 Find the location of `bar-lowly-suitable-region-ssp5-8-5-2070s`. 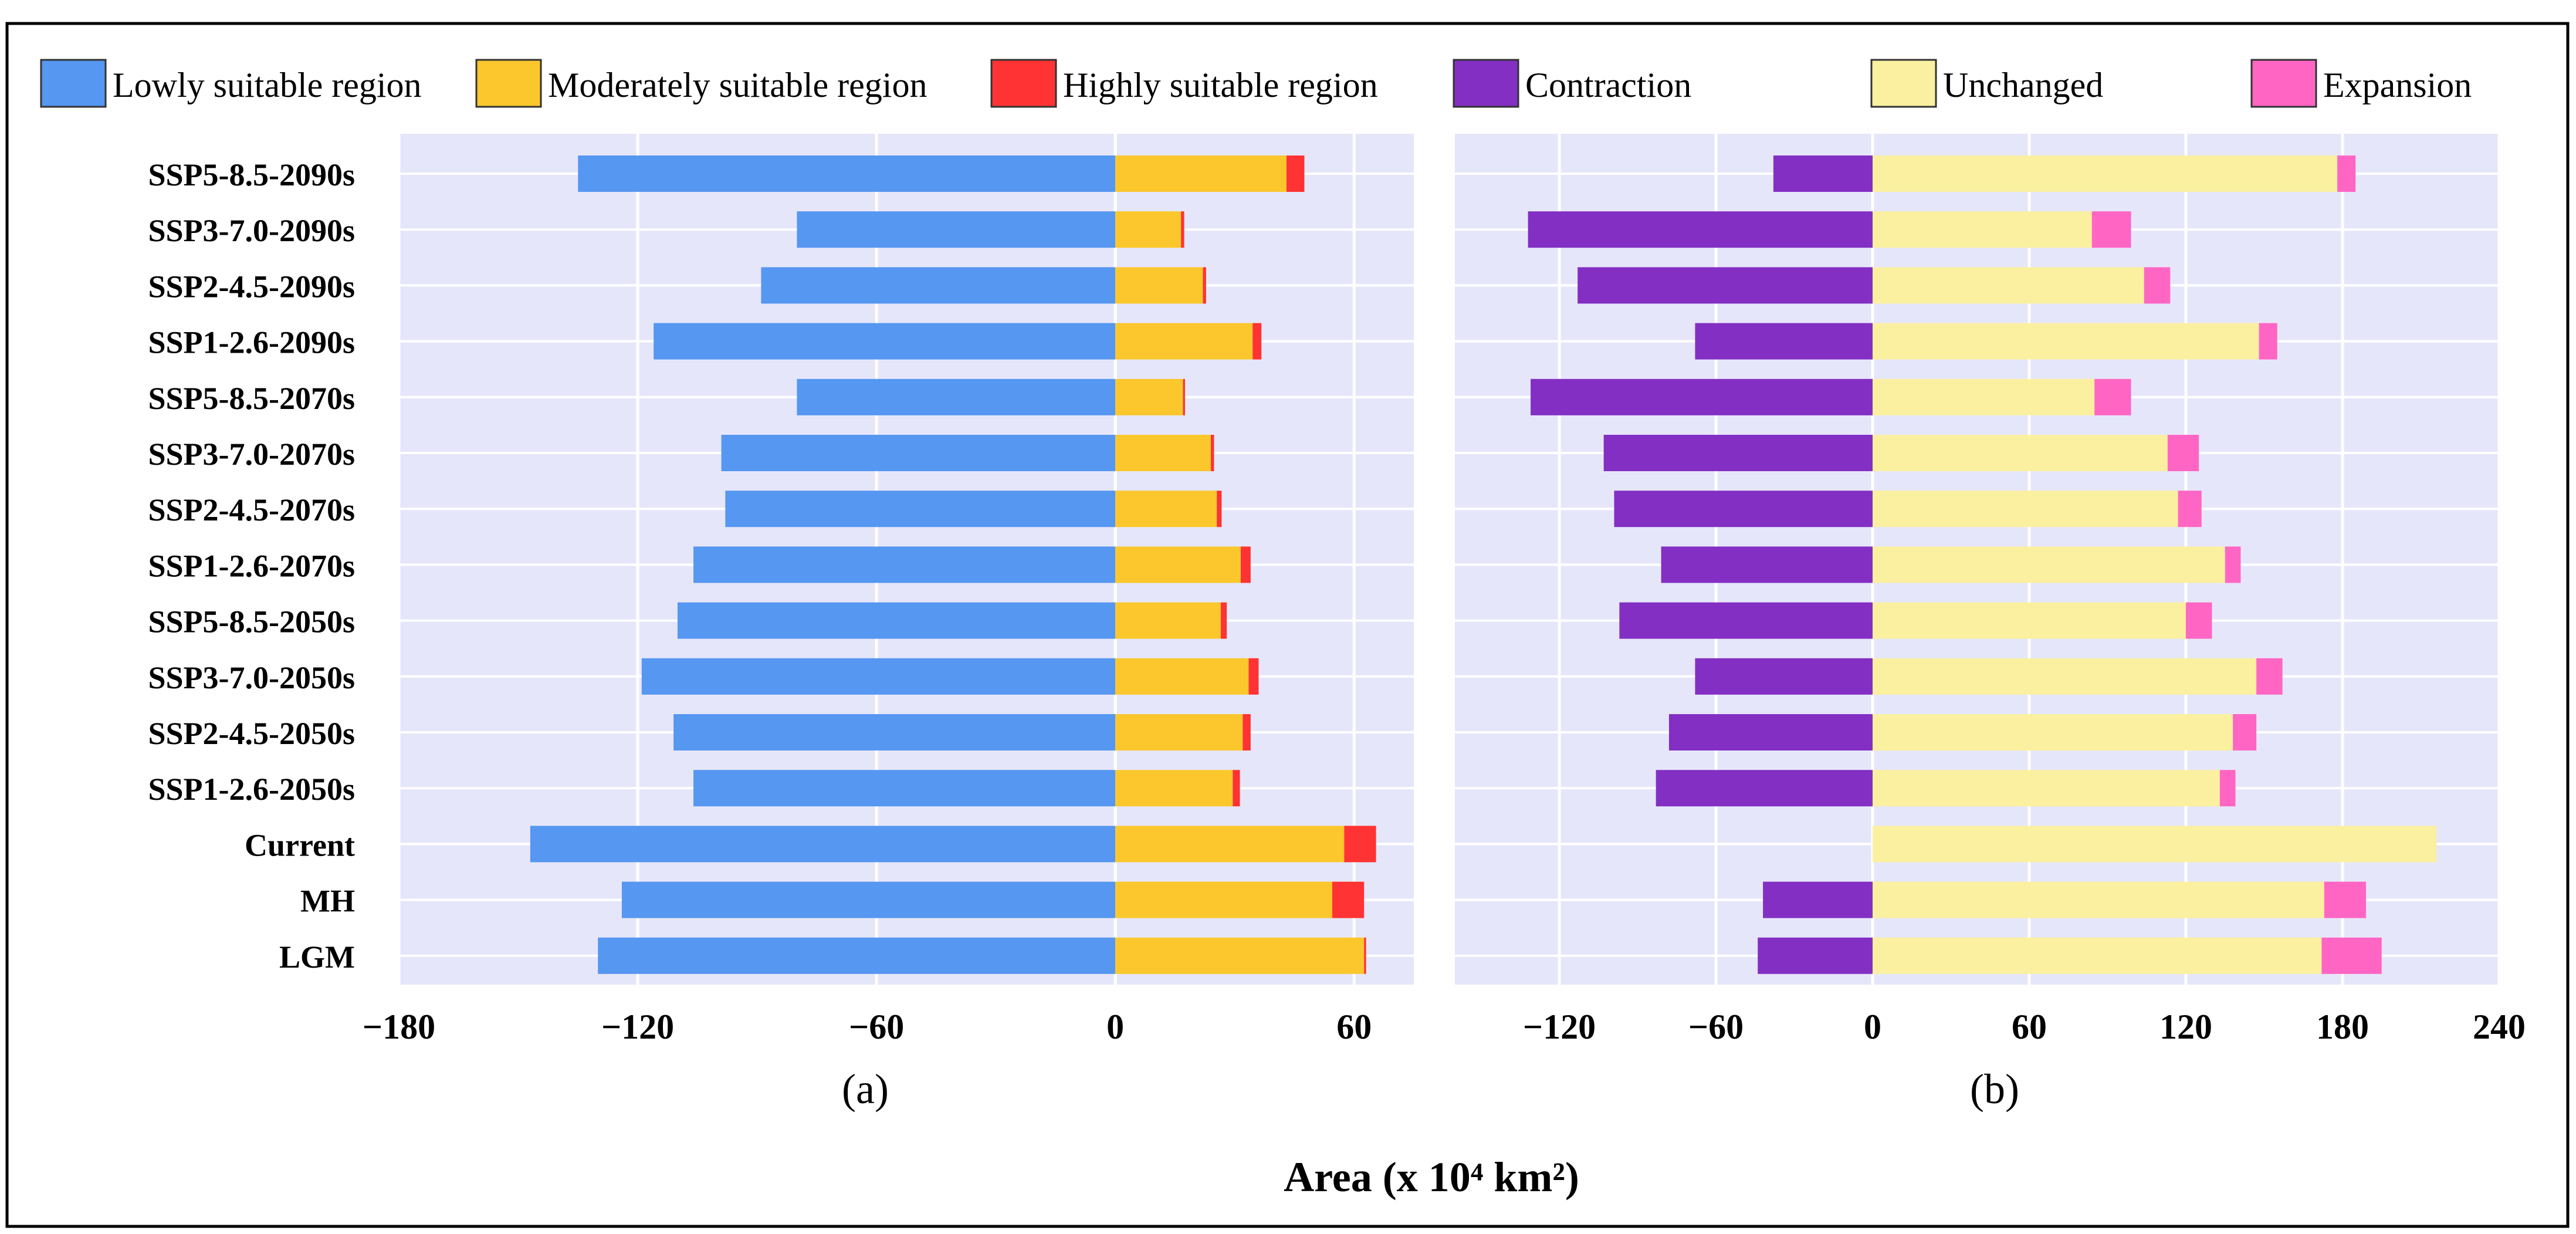

bar-lowly-suitable-region-ssp5-8-5-2070s is located at coordinates (956, 396).